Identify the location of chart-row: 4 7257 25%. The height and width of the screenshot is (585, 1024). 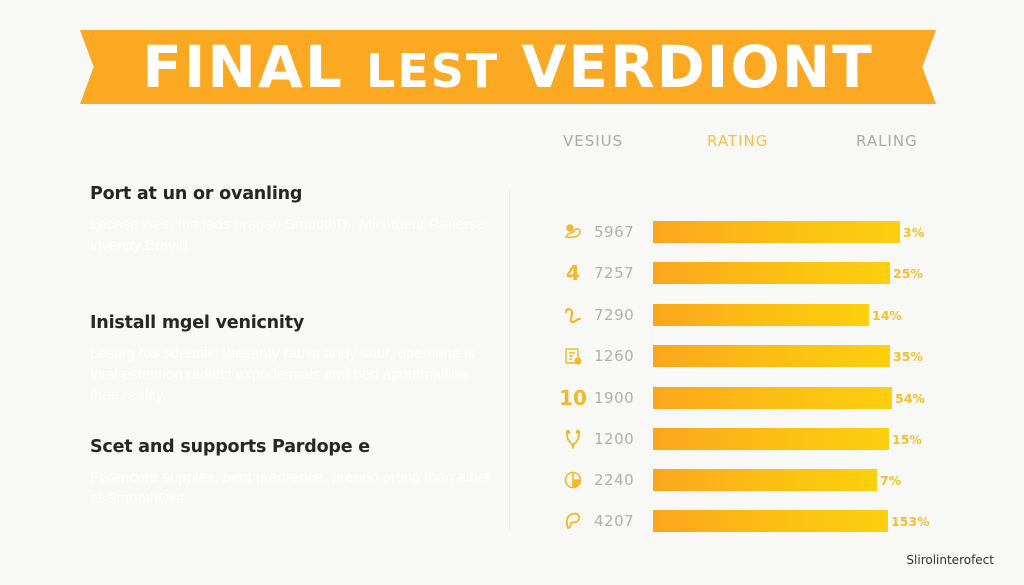
(741, 273).